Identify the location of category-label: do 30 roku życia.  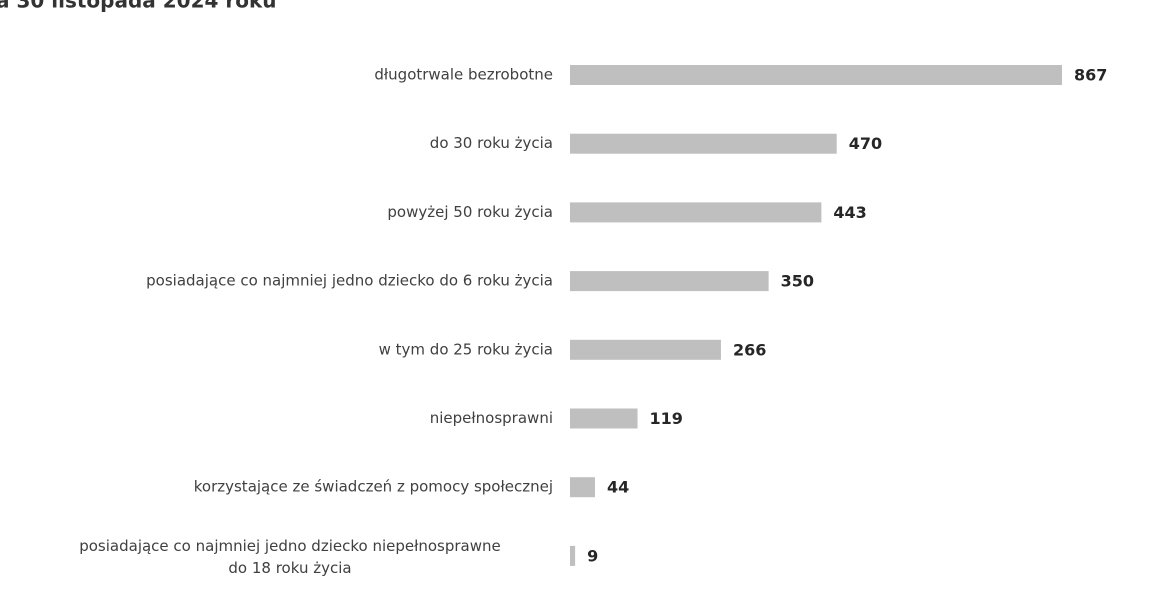
(491, 143).